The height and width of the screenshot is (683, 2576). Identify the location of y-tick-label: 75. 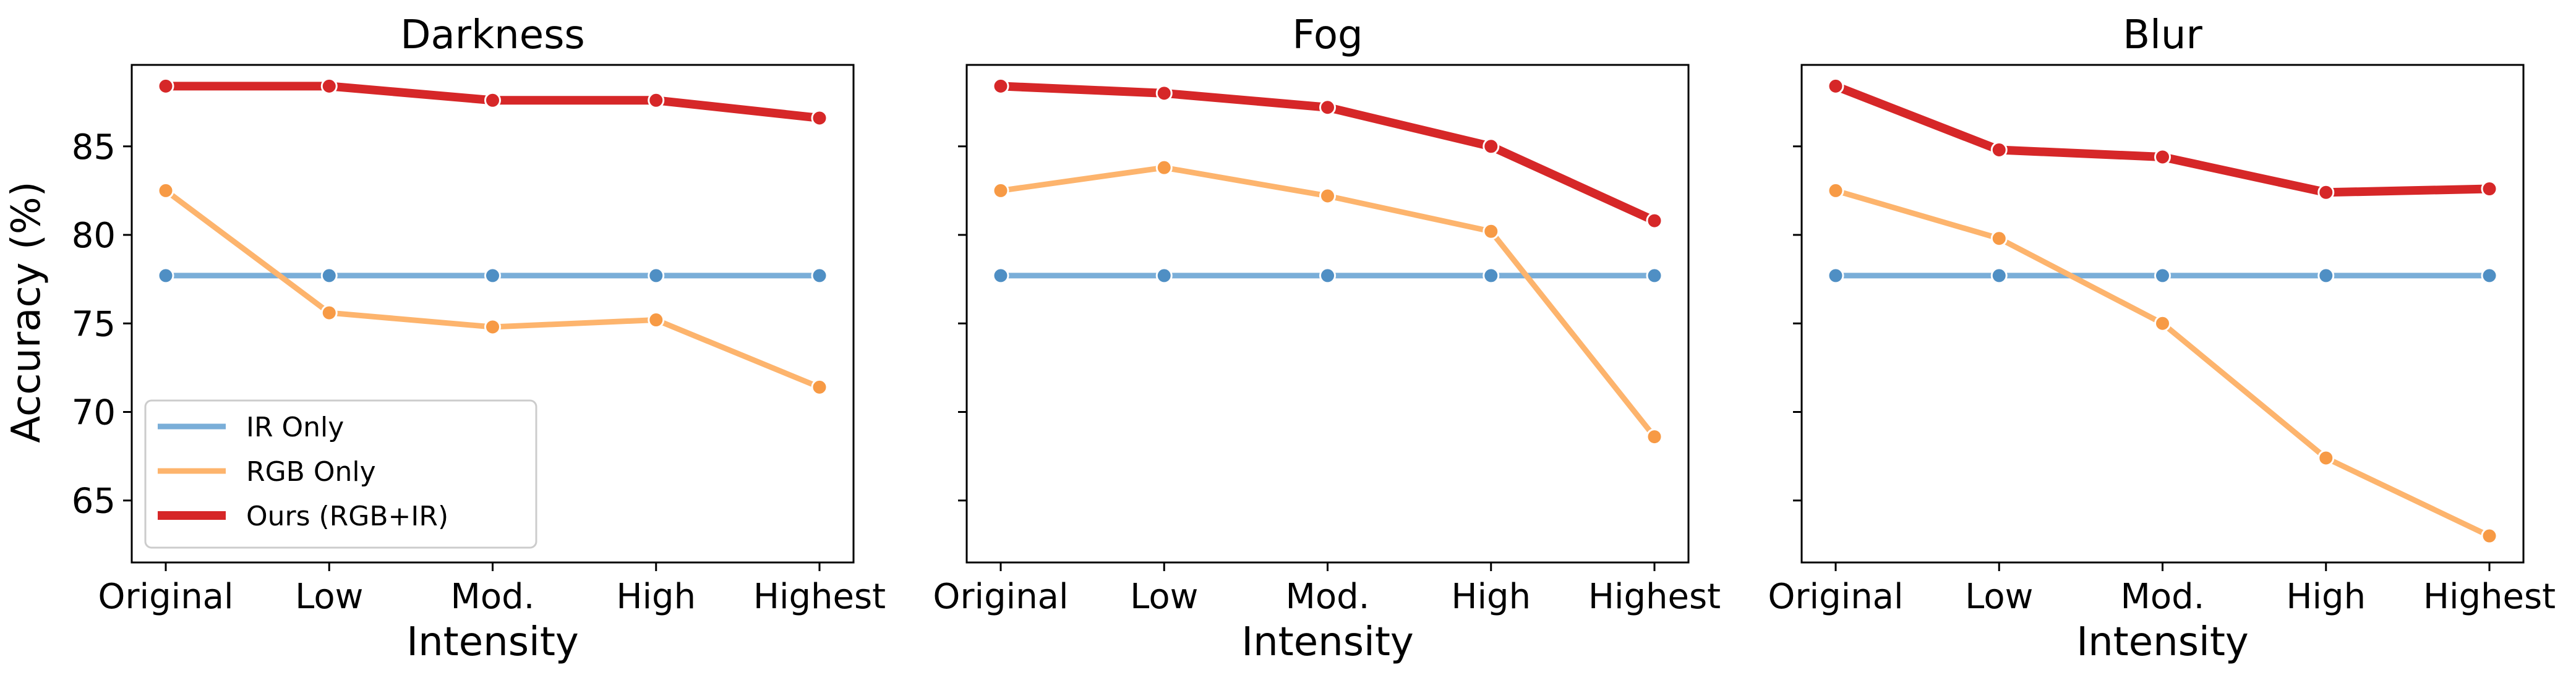
(94, 324).